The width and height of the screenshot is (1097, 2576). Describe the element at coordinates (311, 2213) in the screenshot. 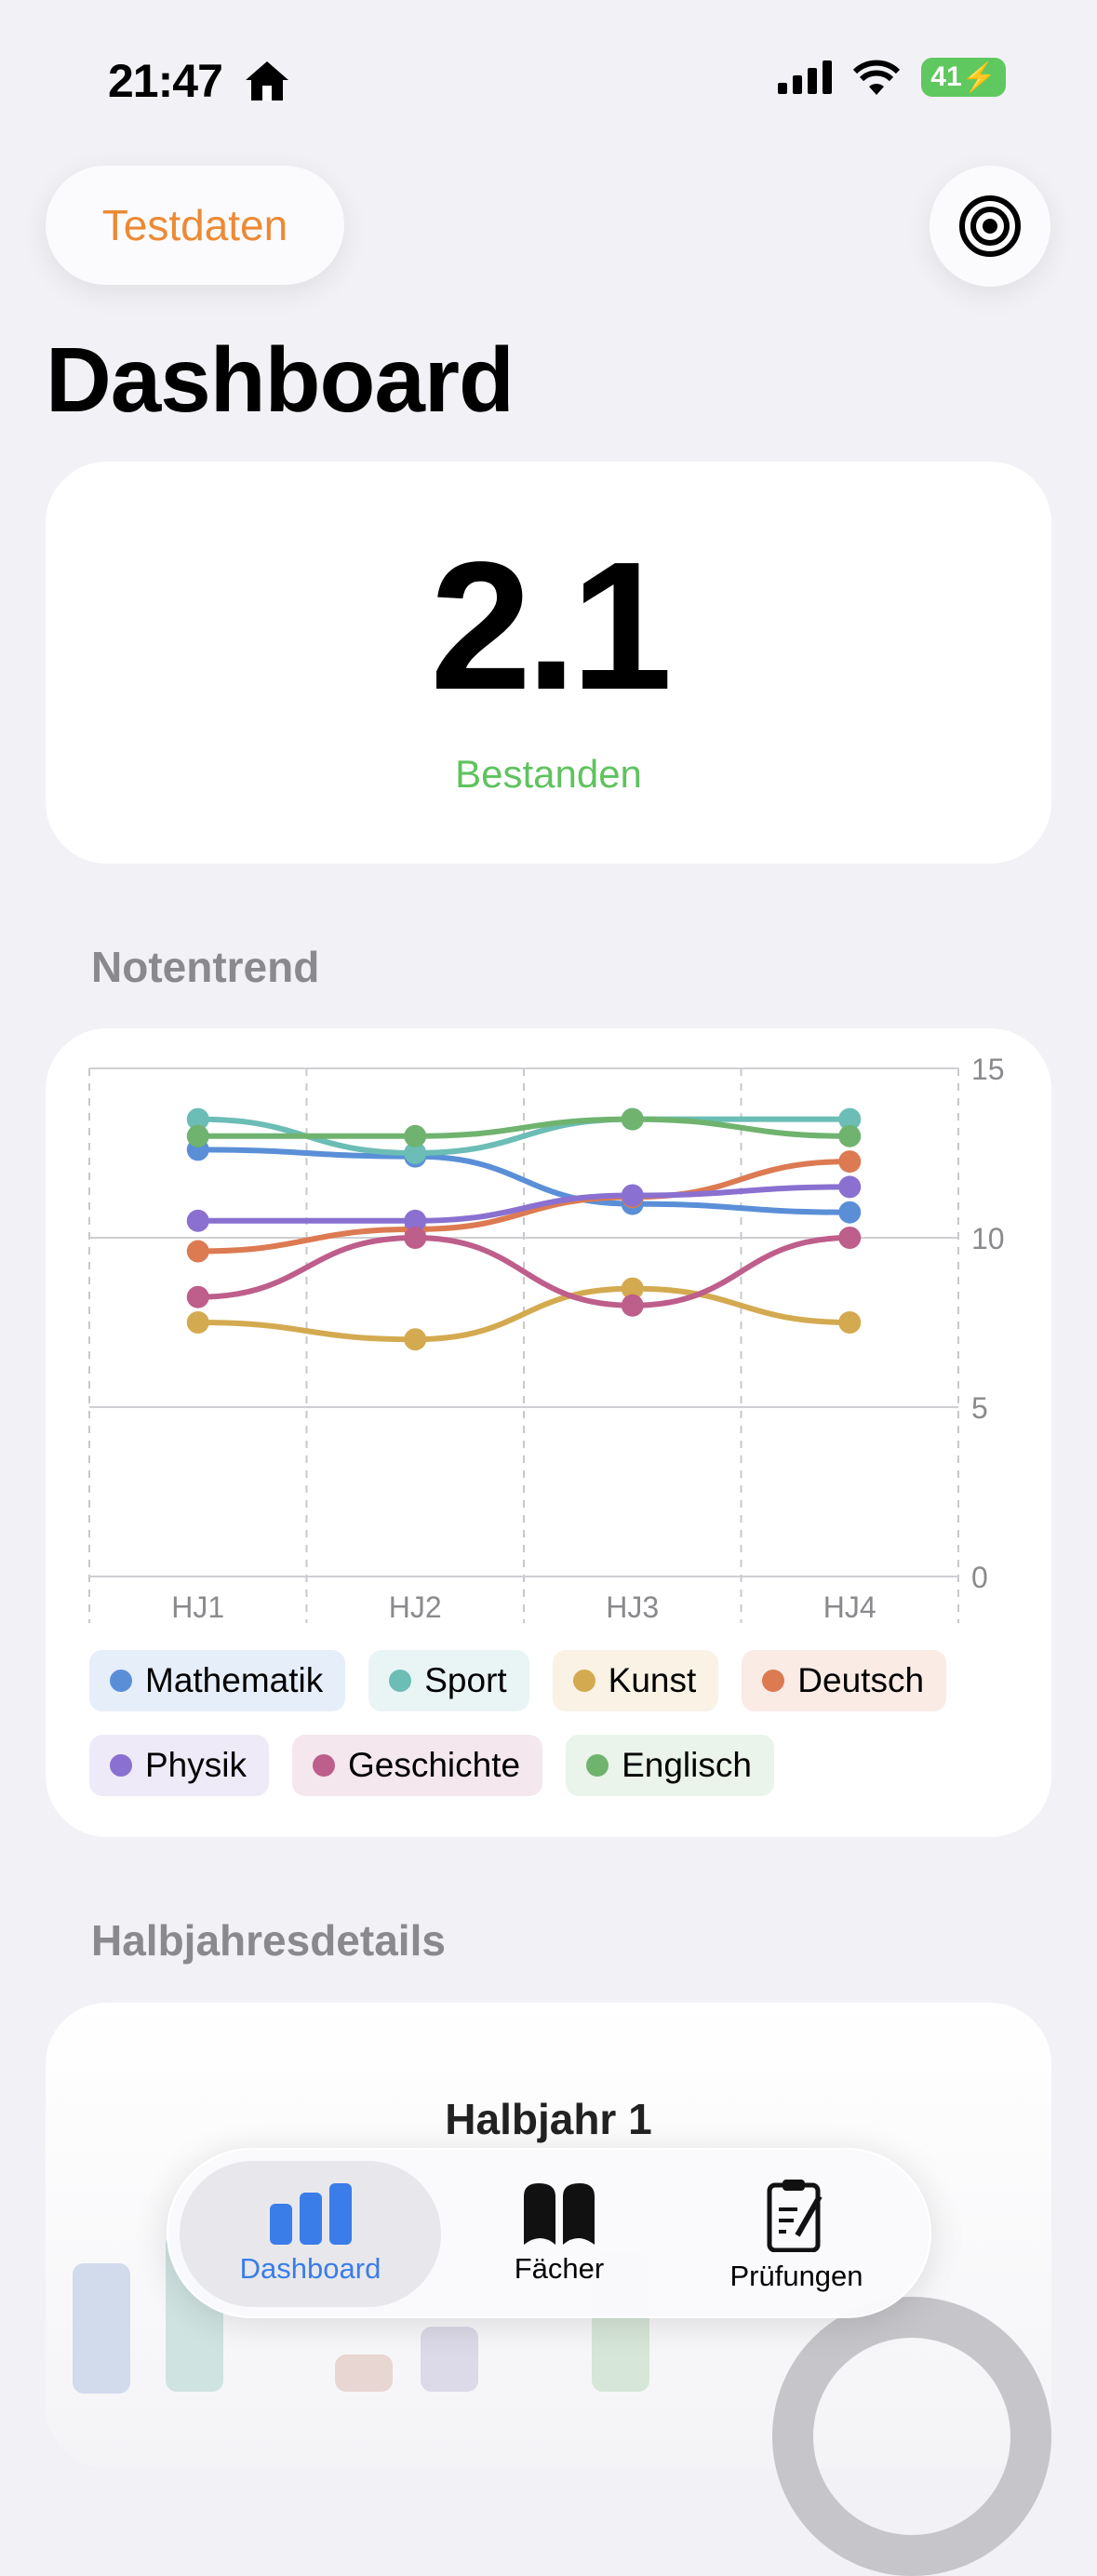

I see `chart-bar-icon` at that location.